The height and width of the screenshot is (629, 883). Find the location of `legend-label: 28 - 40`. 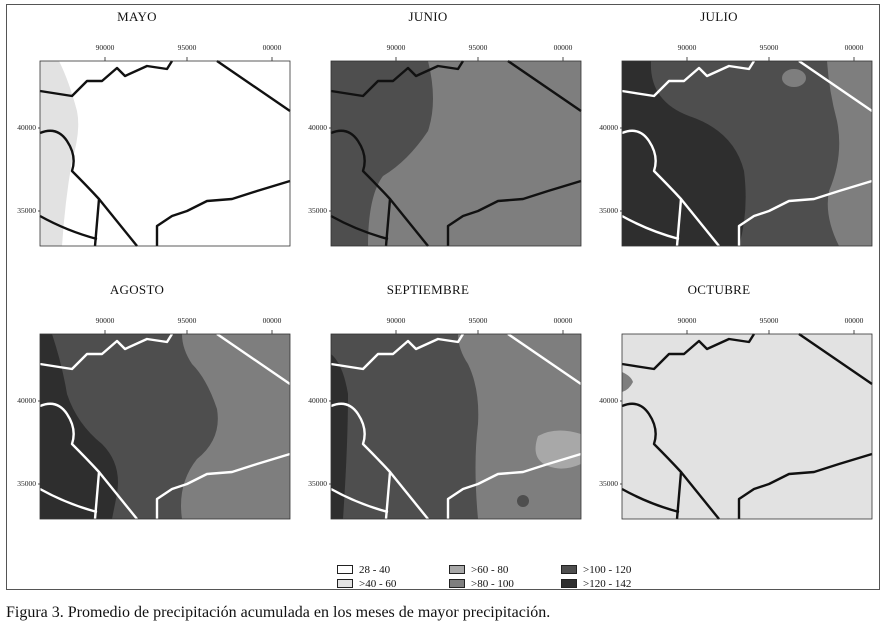

legend-label: 28 - 40 is located at coordinates (375, 570).